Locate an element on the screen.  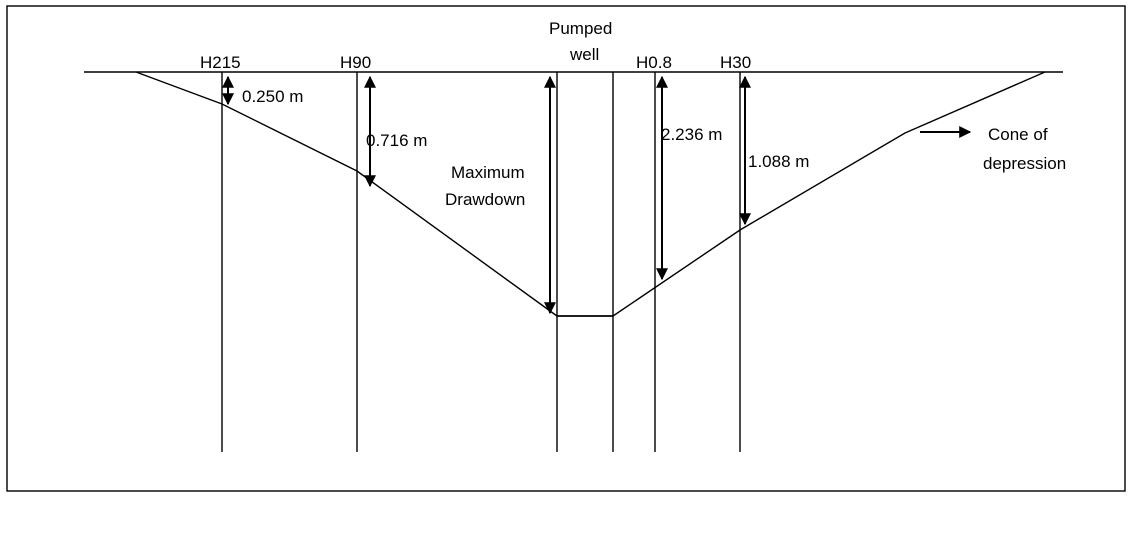
pumped-well-label-line2: well is located at coordinates (584, 54).